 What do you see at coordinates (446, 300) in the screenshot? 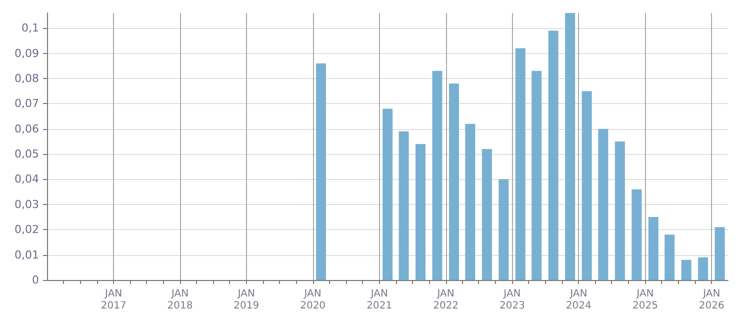
I see `x-tick-label: JAN 2022` at bounding box center [446, 300].